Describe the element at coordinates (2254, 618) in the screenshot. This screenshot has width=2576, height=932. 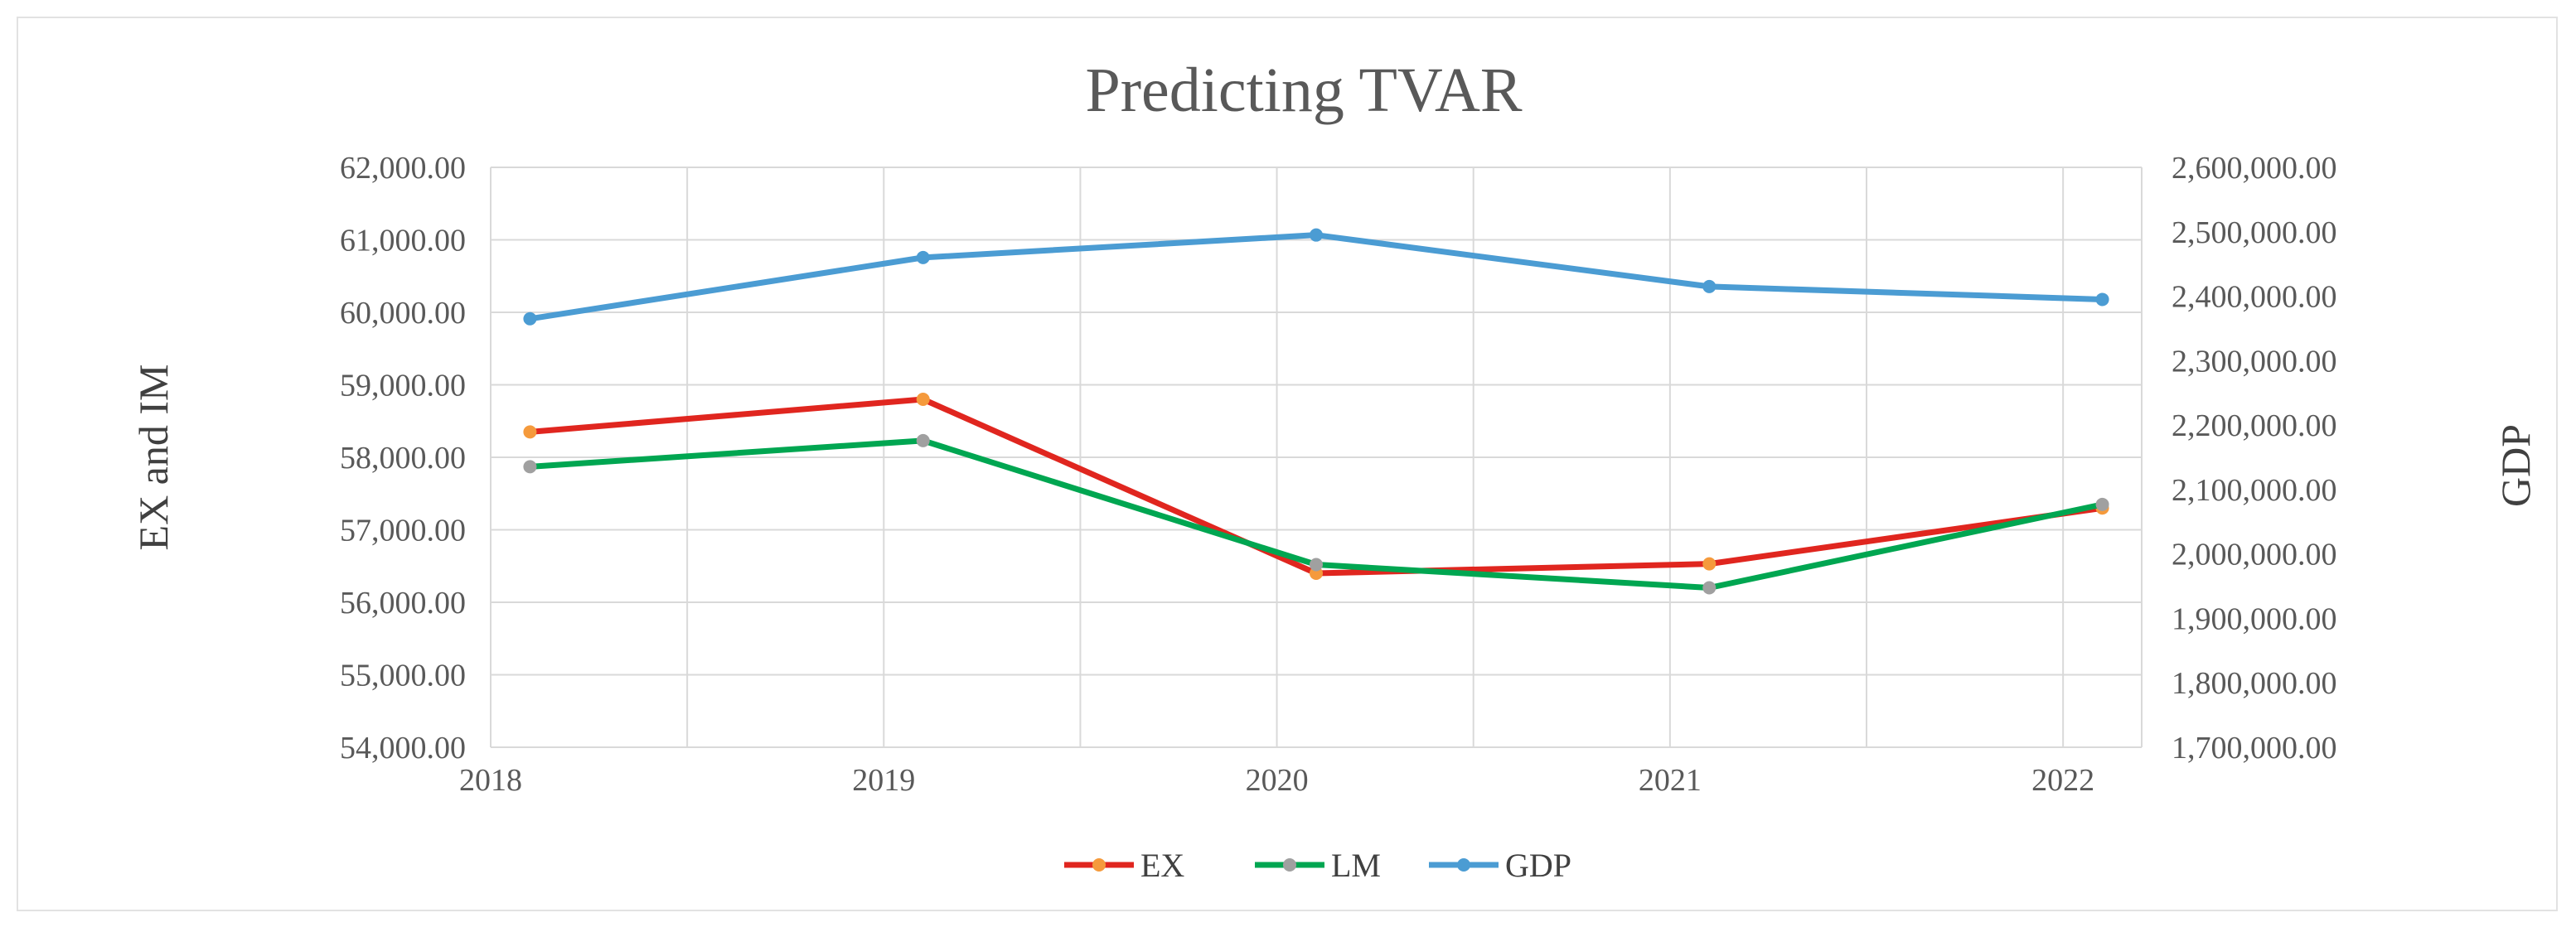
I see `right-tick-label: 1,900,000.00` at that location.